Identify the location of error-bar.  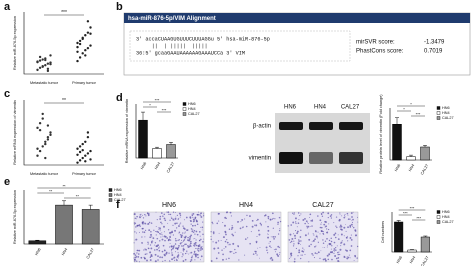
(425, 146).